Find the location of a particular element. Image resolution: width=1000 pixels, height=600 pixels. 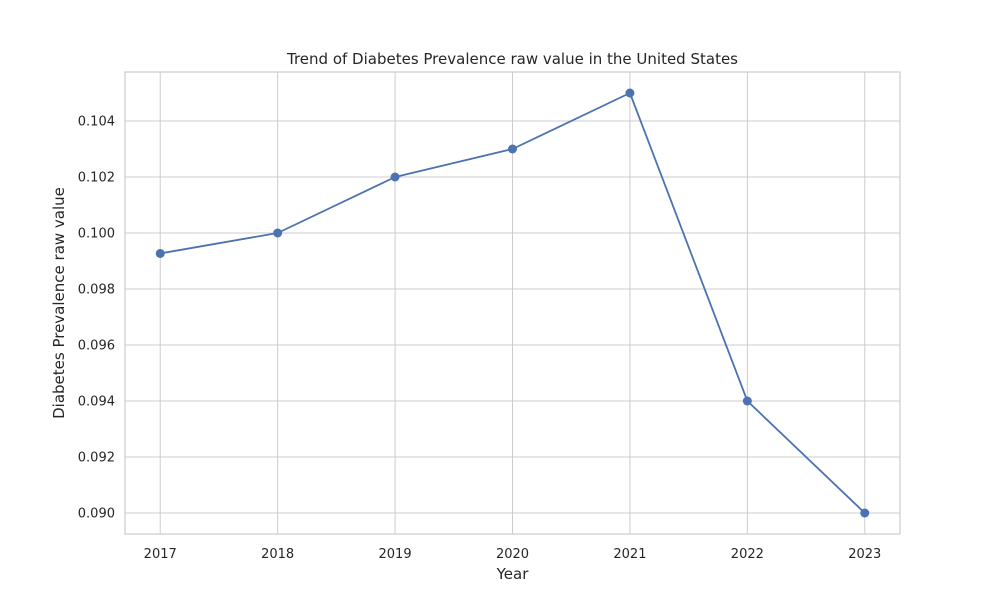

y-tick-labels: 0.090 0.092 0.094 0.096 0.098 0.100 0.102 0.104 is located at coordinates (96, 318).